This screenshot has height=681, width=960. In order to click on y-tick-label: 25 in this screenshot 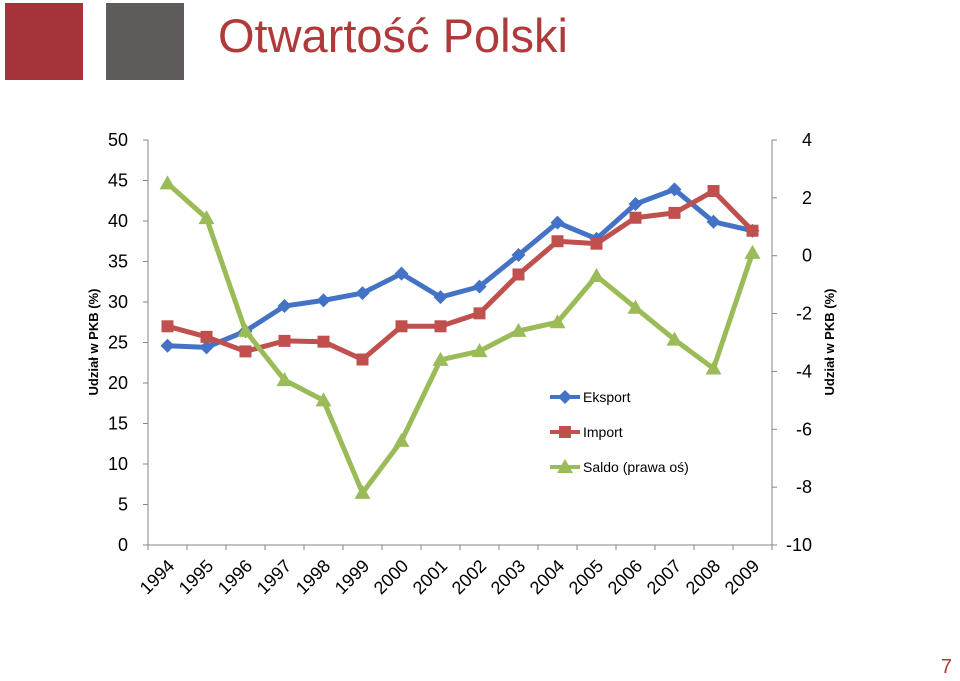, I will do `click(118, 343)`.